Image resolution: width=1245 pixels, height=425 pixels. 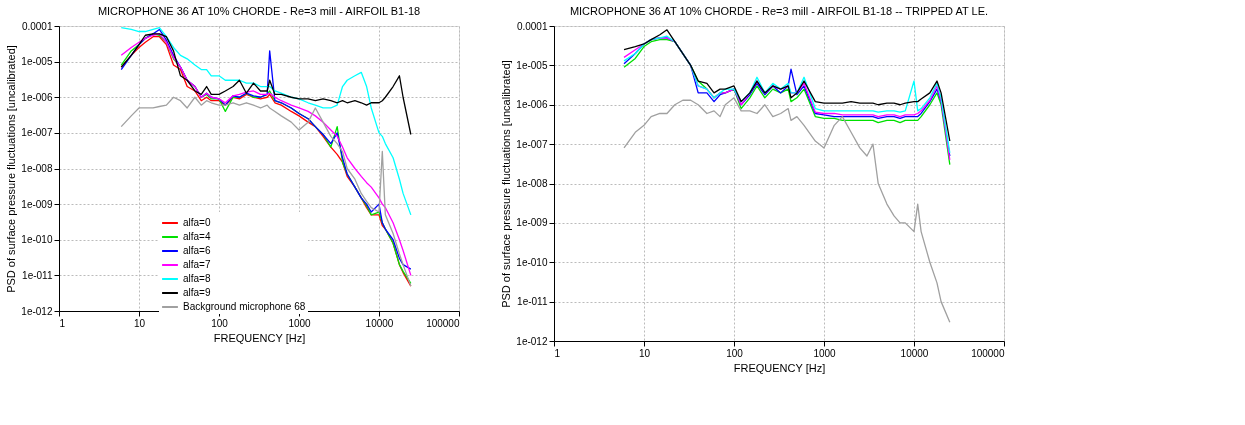 What do you see at coordinates (197, 264) in the screenshot?
I see `legend-label: alfa=7` at bounding box center [197, 264].